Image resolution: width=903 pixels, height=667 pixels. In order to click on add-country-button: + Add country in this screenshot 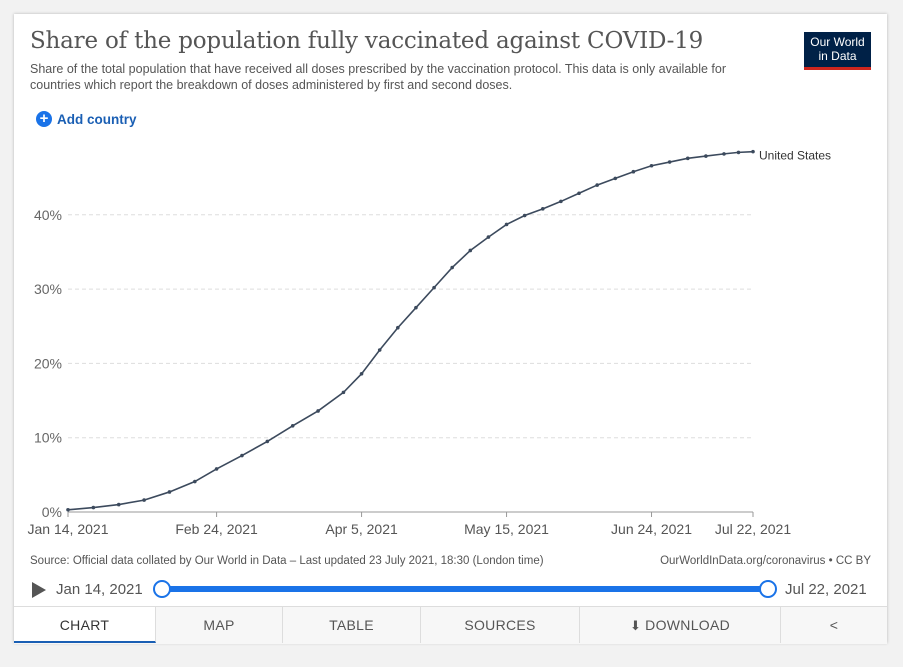, I will do `click(86, 119)`.